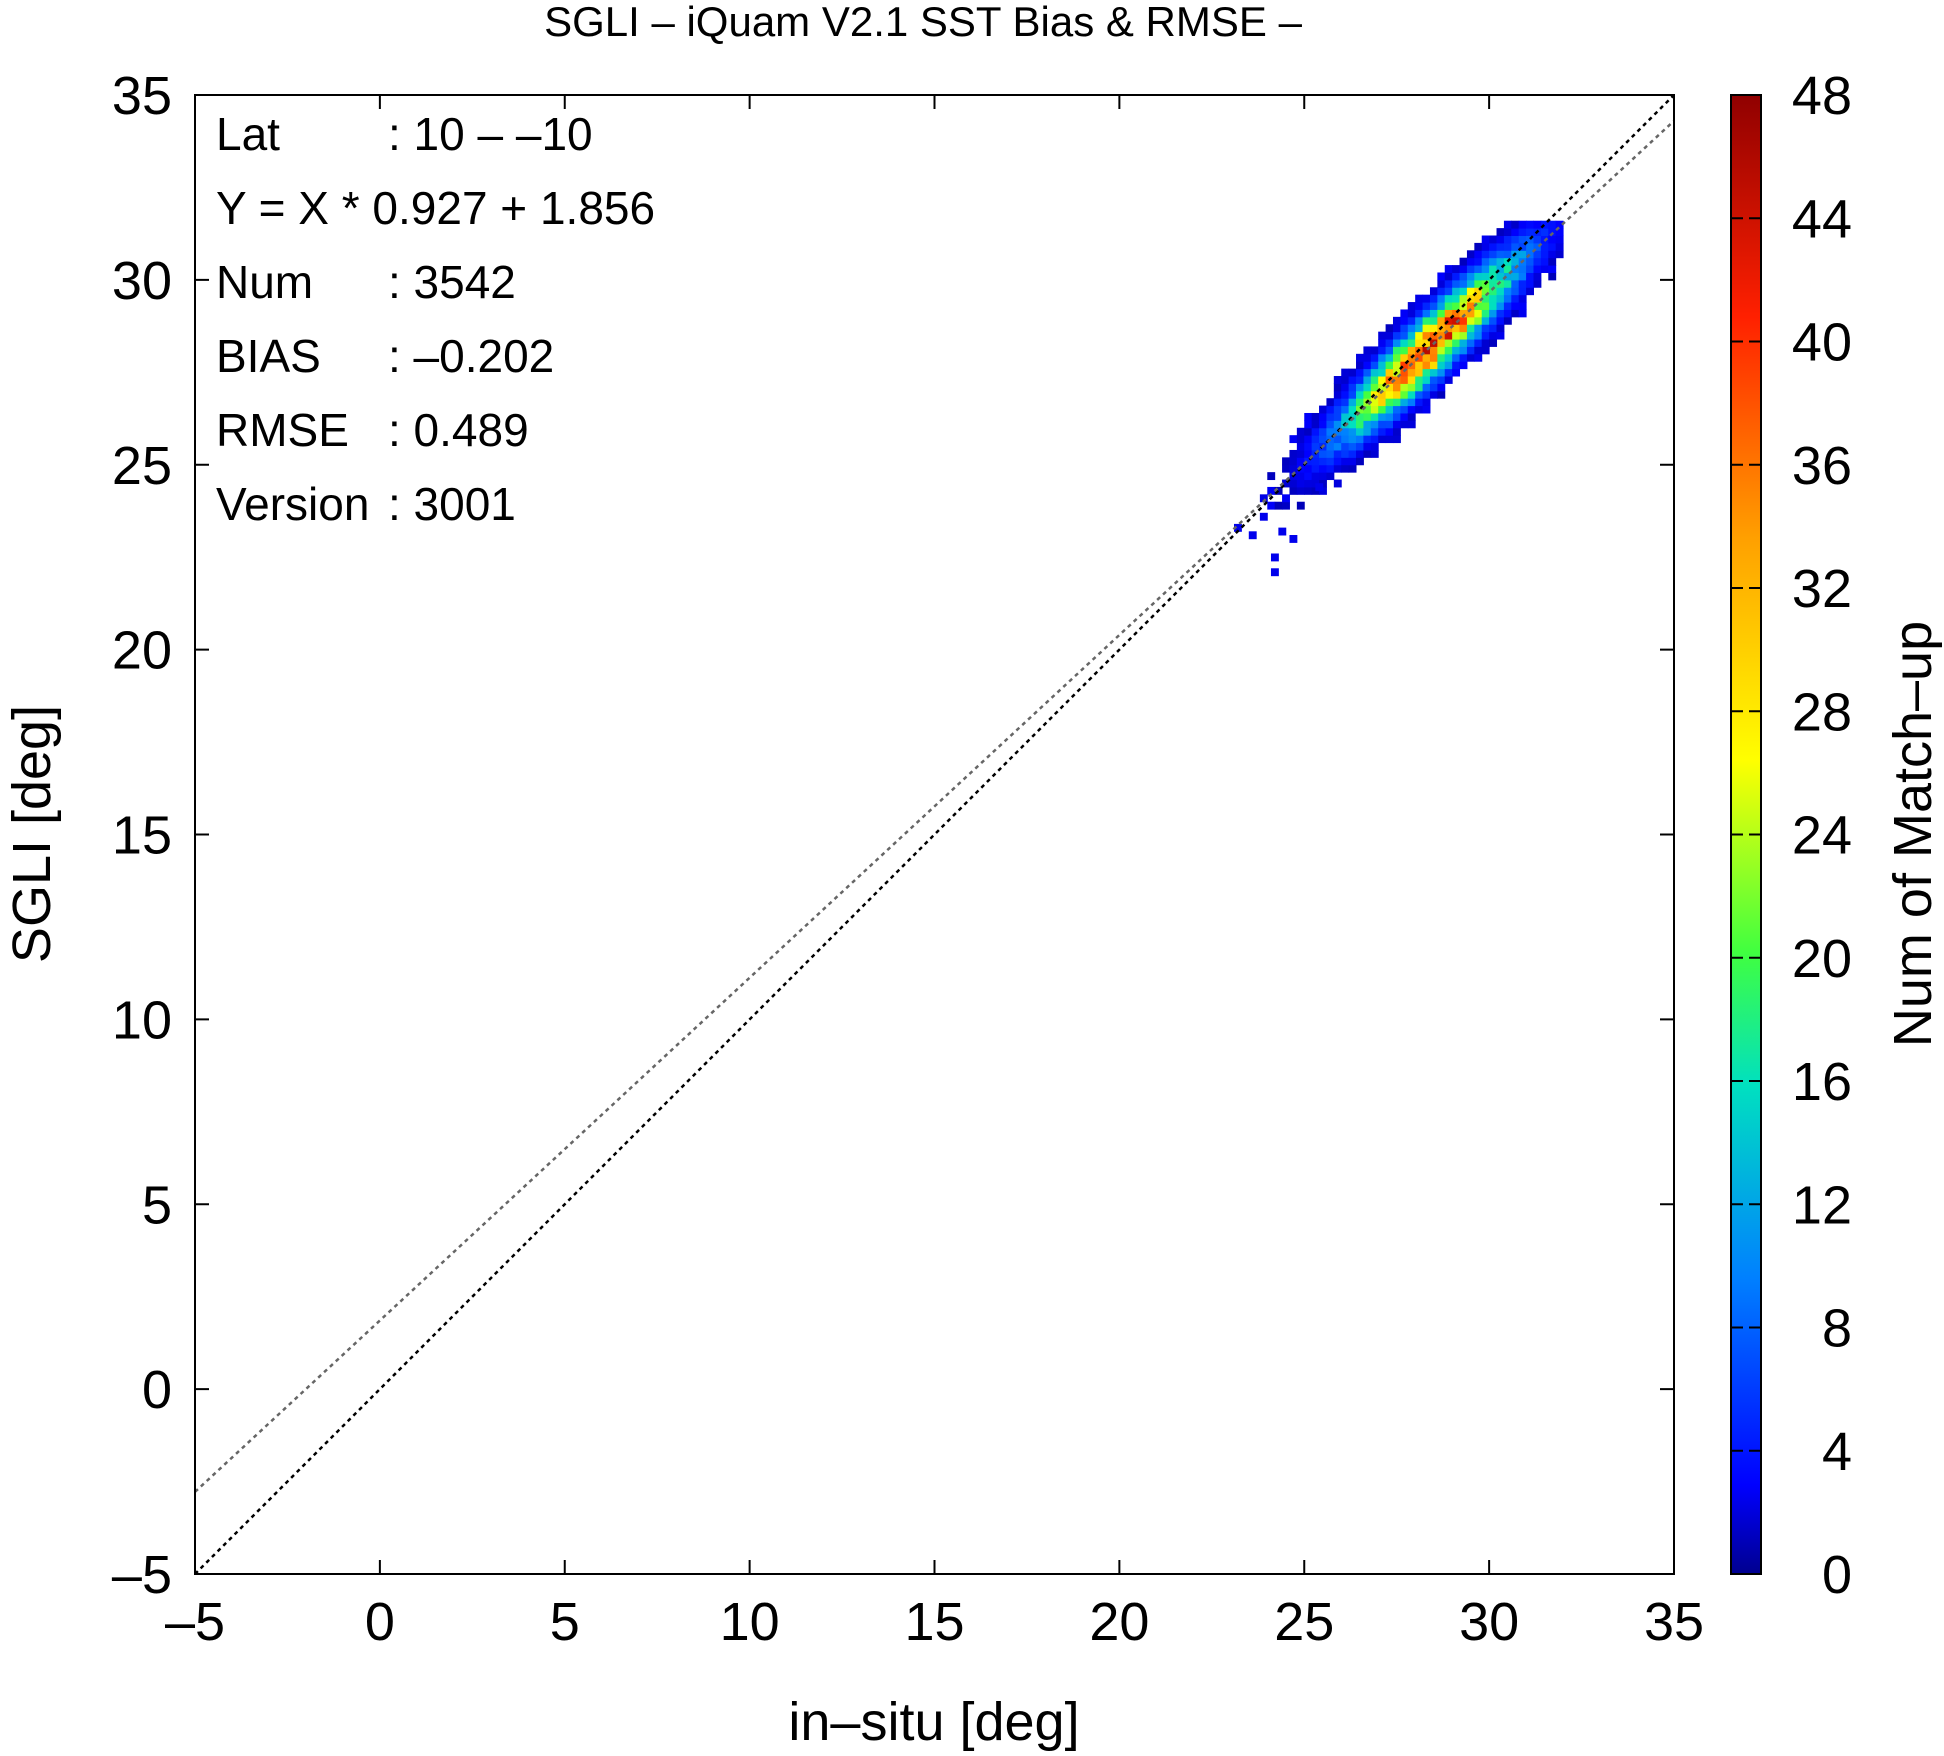 This screenshot has width=1944, height=1756. What do you see at coordinates (934, 1622) in the screenshot?
I see `x-tick-label: 15` at bounding box center [934, 1622].